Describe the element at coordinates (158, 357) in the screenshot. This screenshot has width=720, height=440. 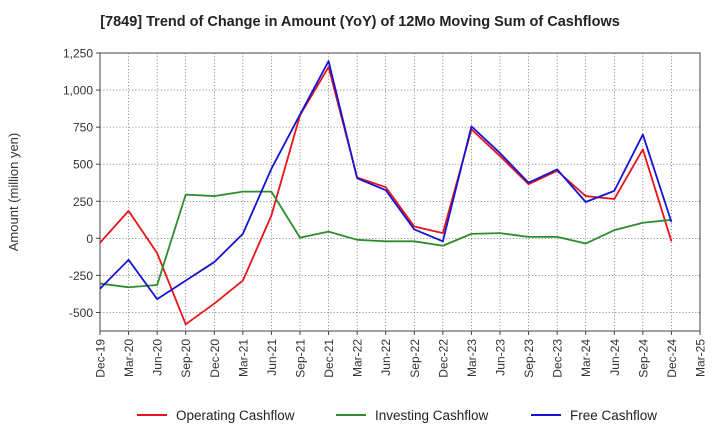
I see `x-tick-label: Jun-20` at that location.